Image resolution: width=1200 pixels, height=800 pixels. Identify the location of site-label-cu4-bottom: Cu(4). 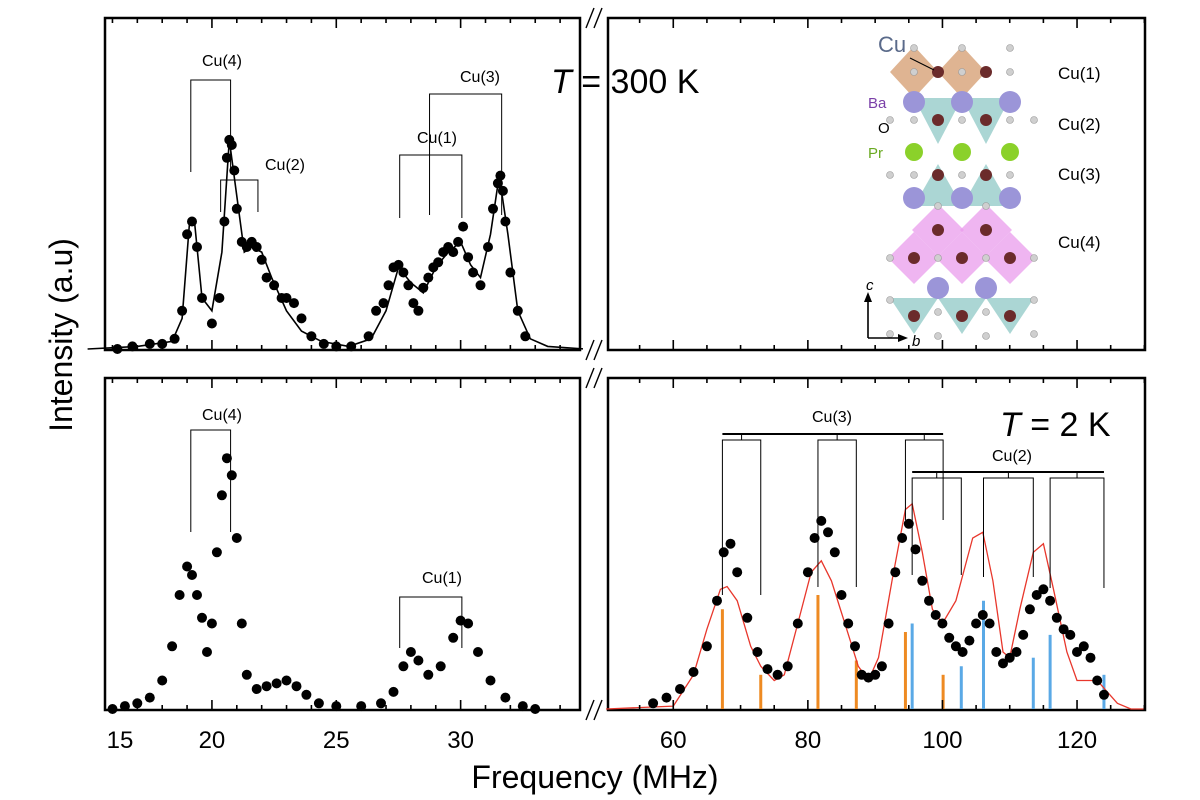
(222, 415).